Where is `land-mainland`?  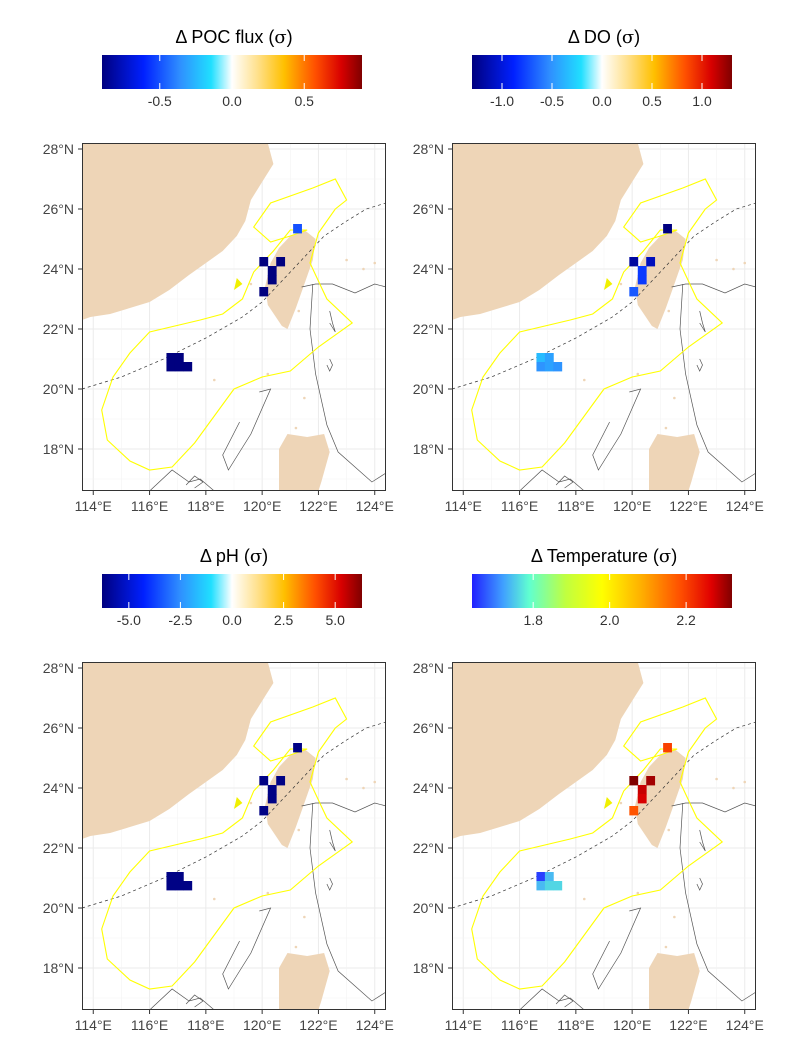 land-mainland is located at coordinates (548, 231).